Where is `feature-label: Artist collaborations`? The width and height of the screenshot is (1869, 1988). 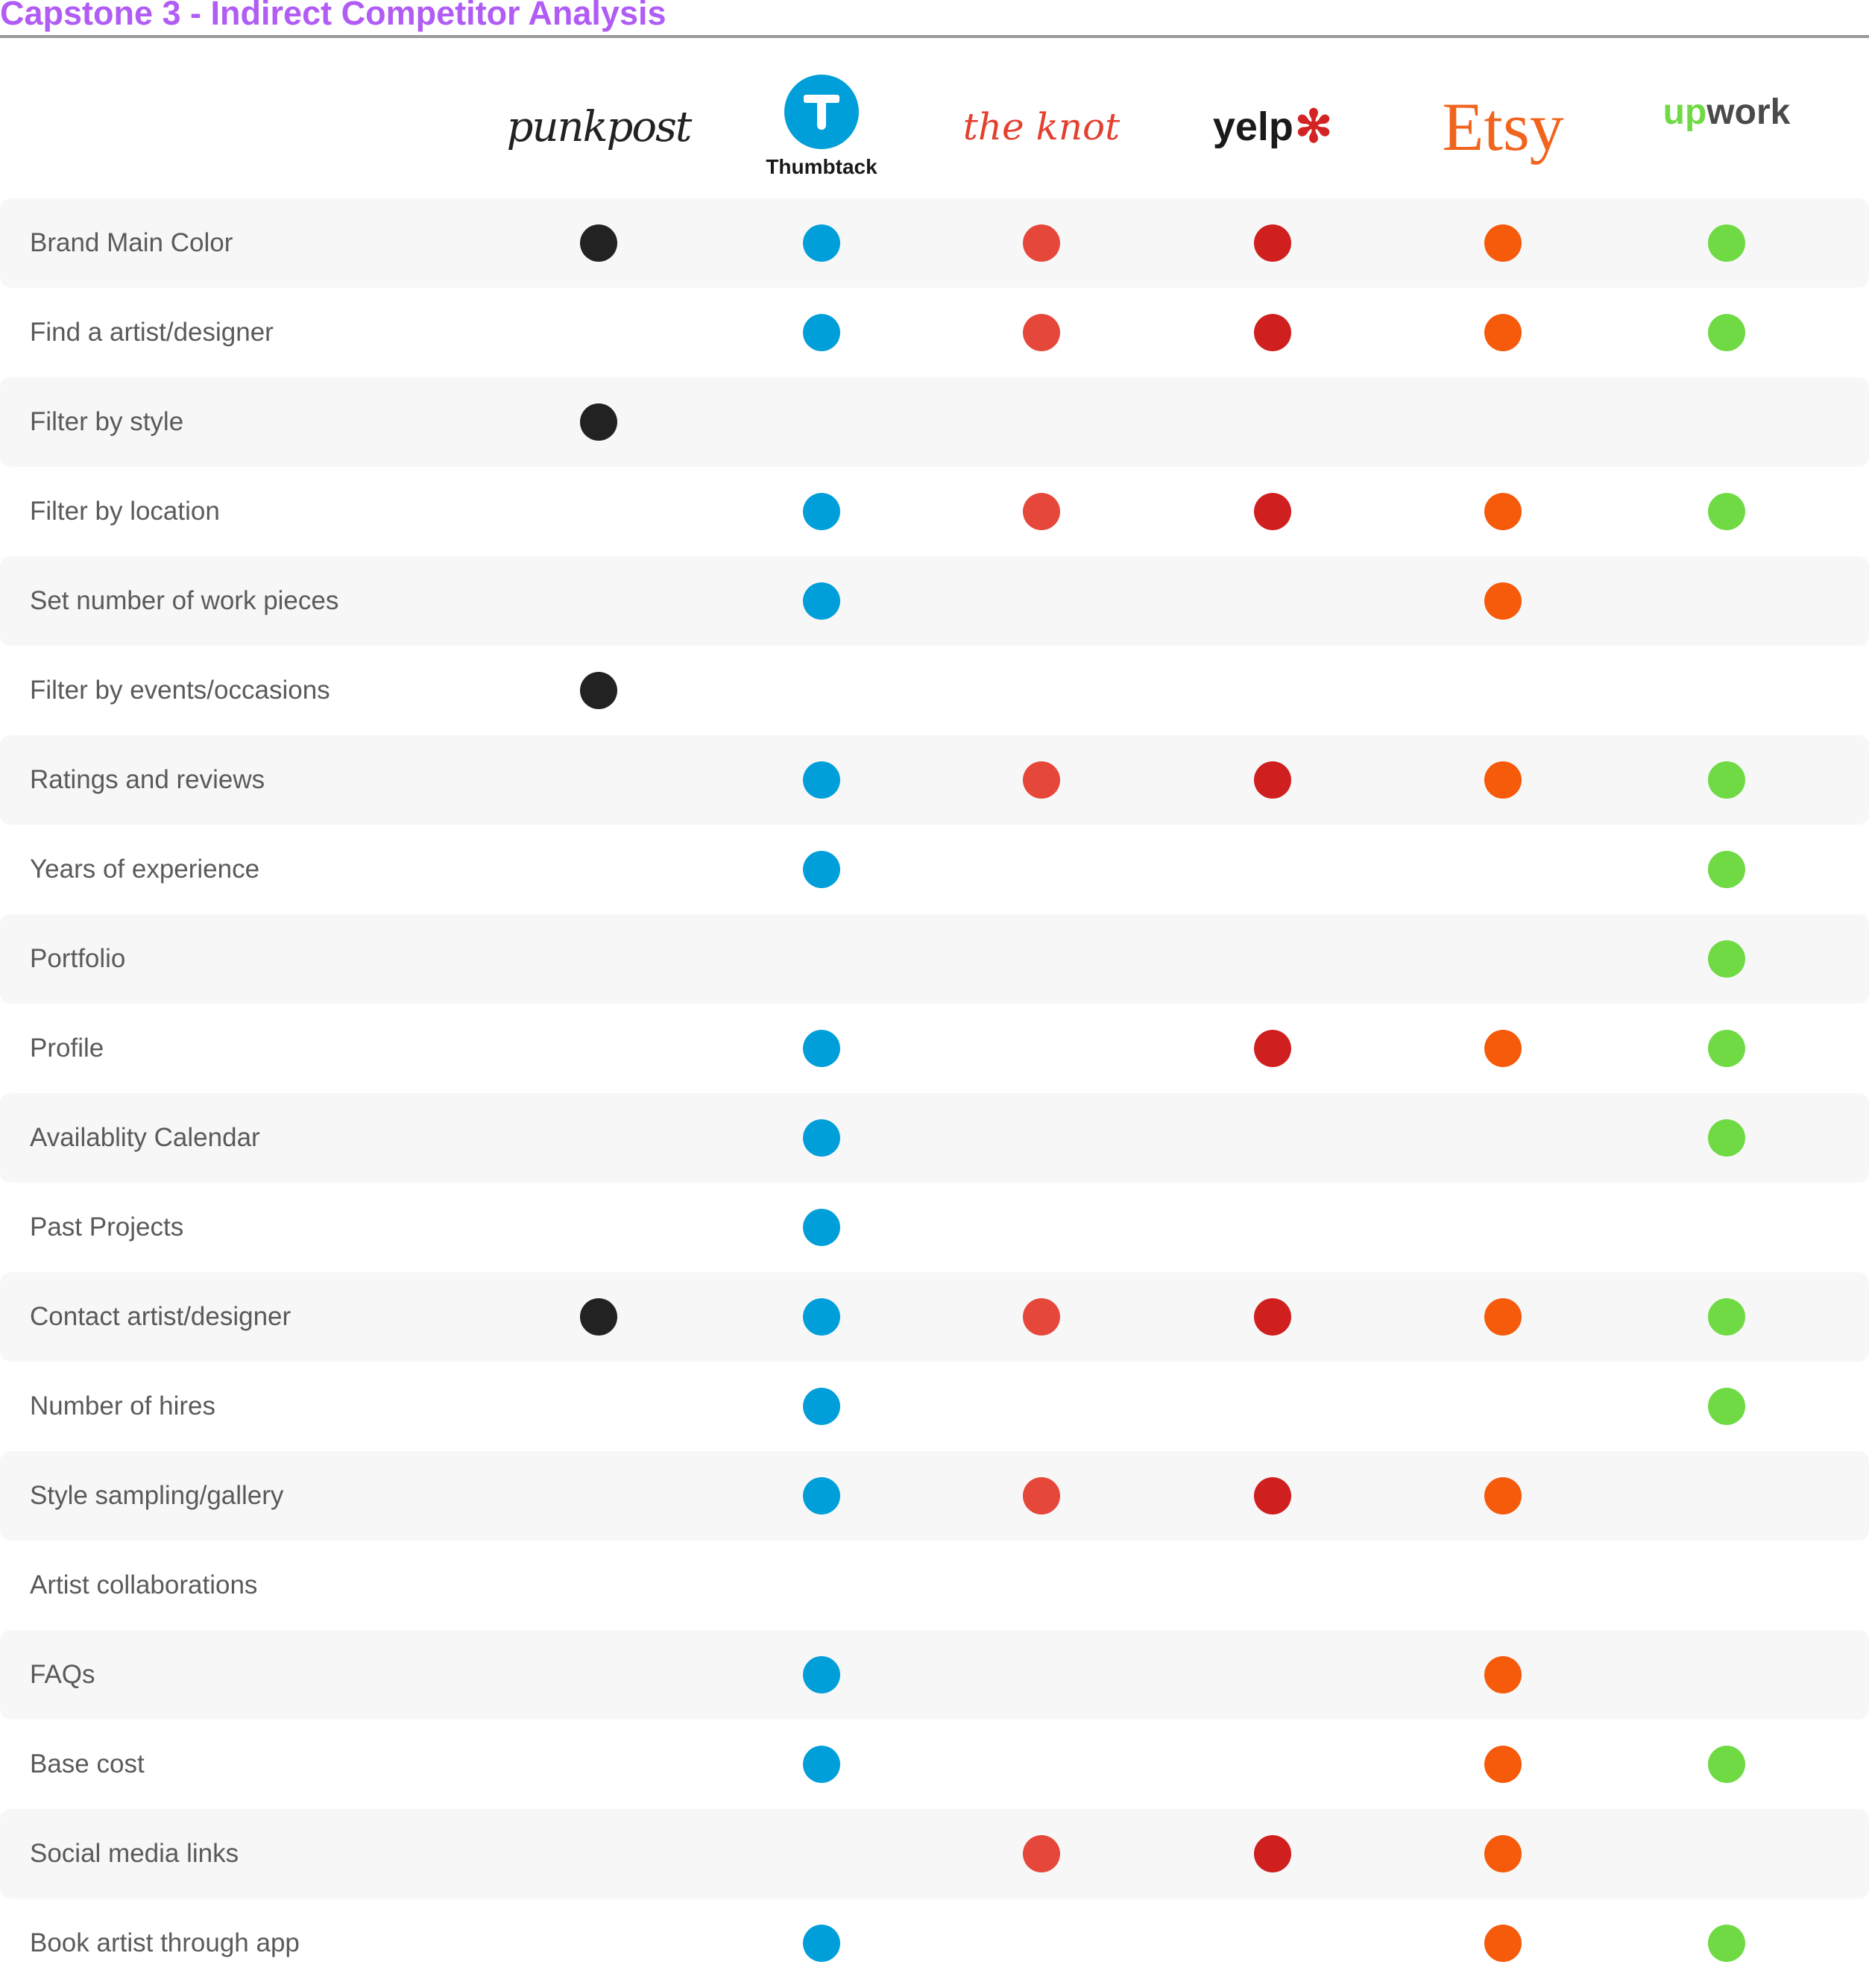 feature-label: Artist collaborations is located at coordinates (144, 1584).